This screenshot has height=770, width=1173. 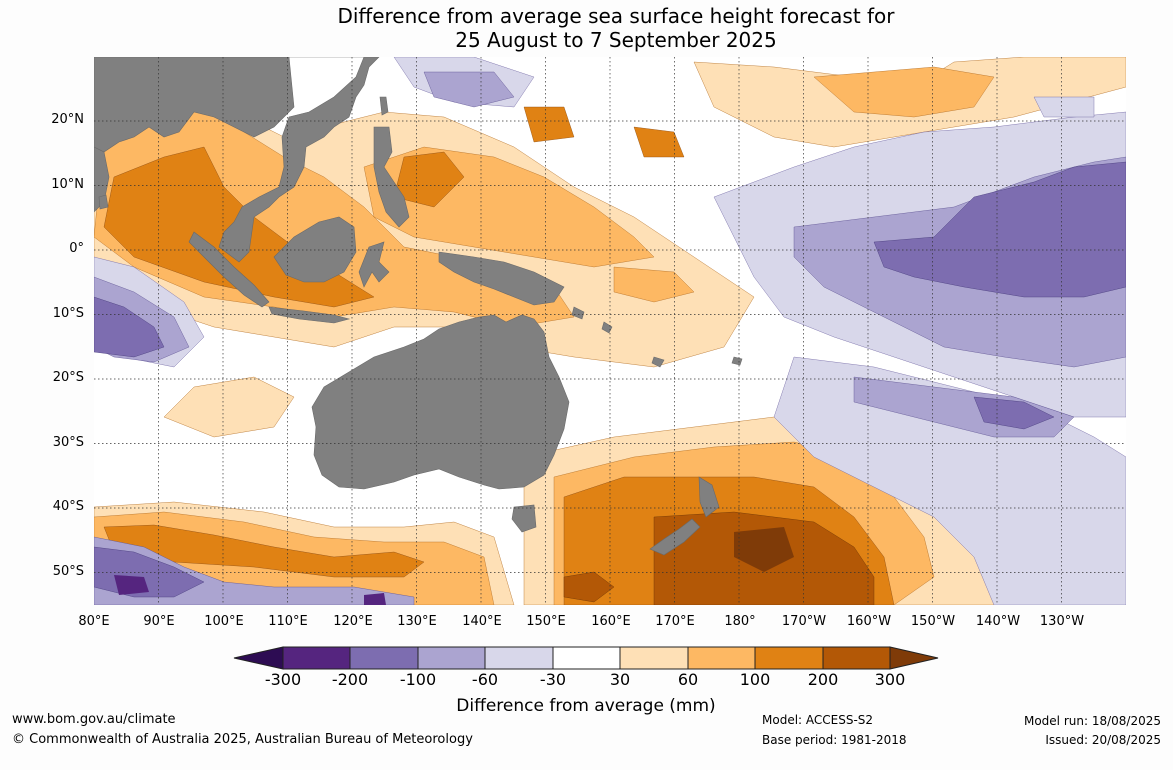 I want to click on lat-label-30s: 30°S, so click(x=68, y=442).